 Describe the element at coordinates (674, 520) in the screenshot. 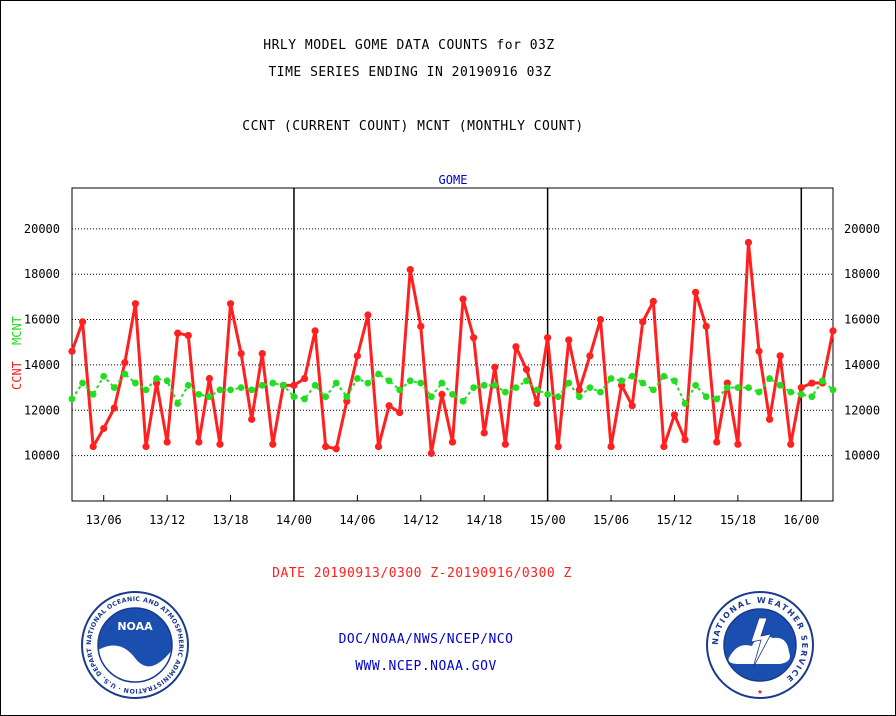

I see `x-tick-label: 15/12` at that location.